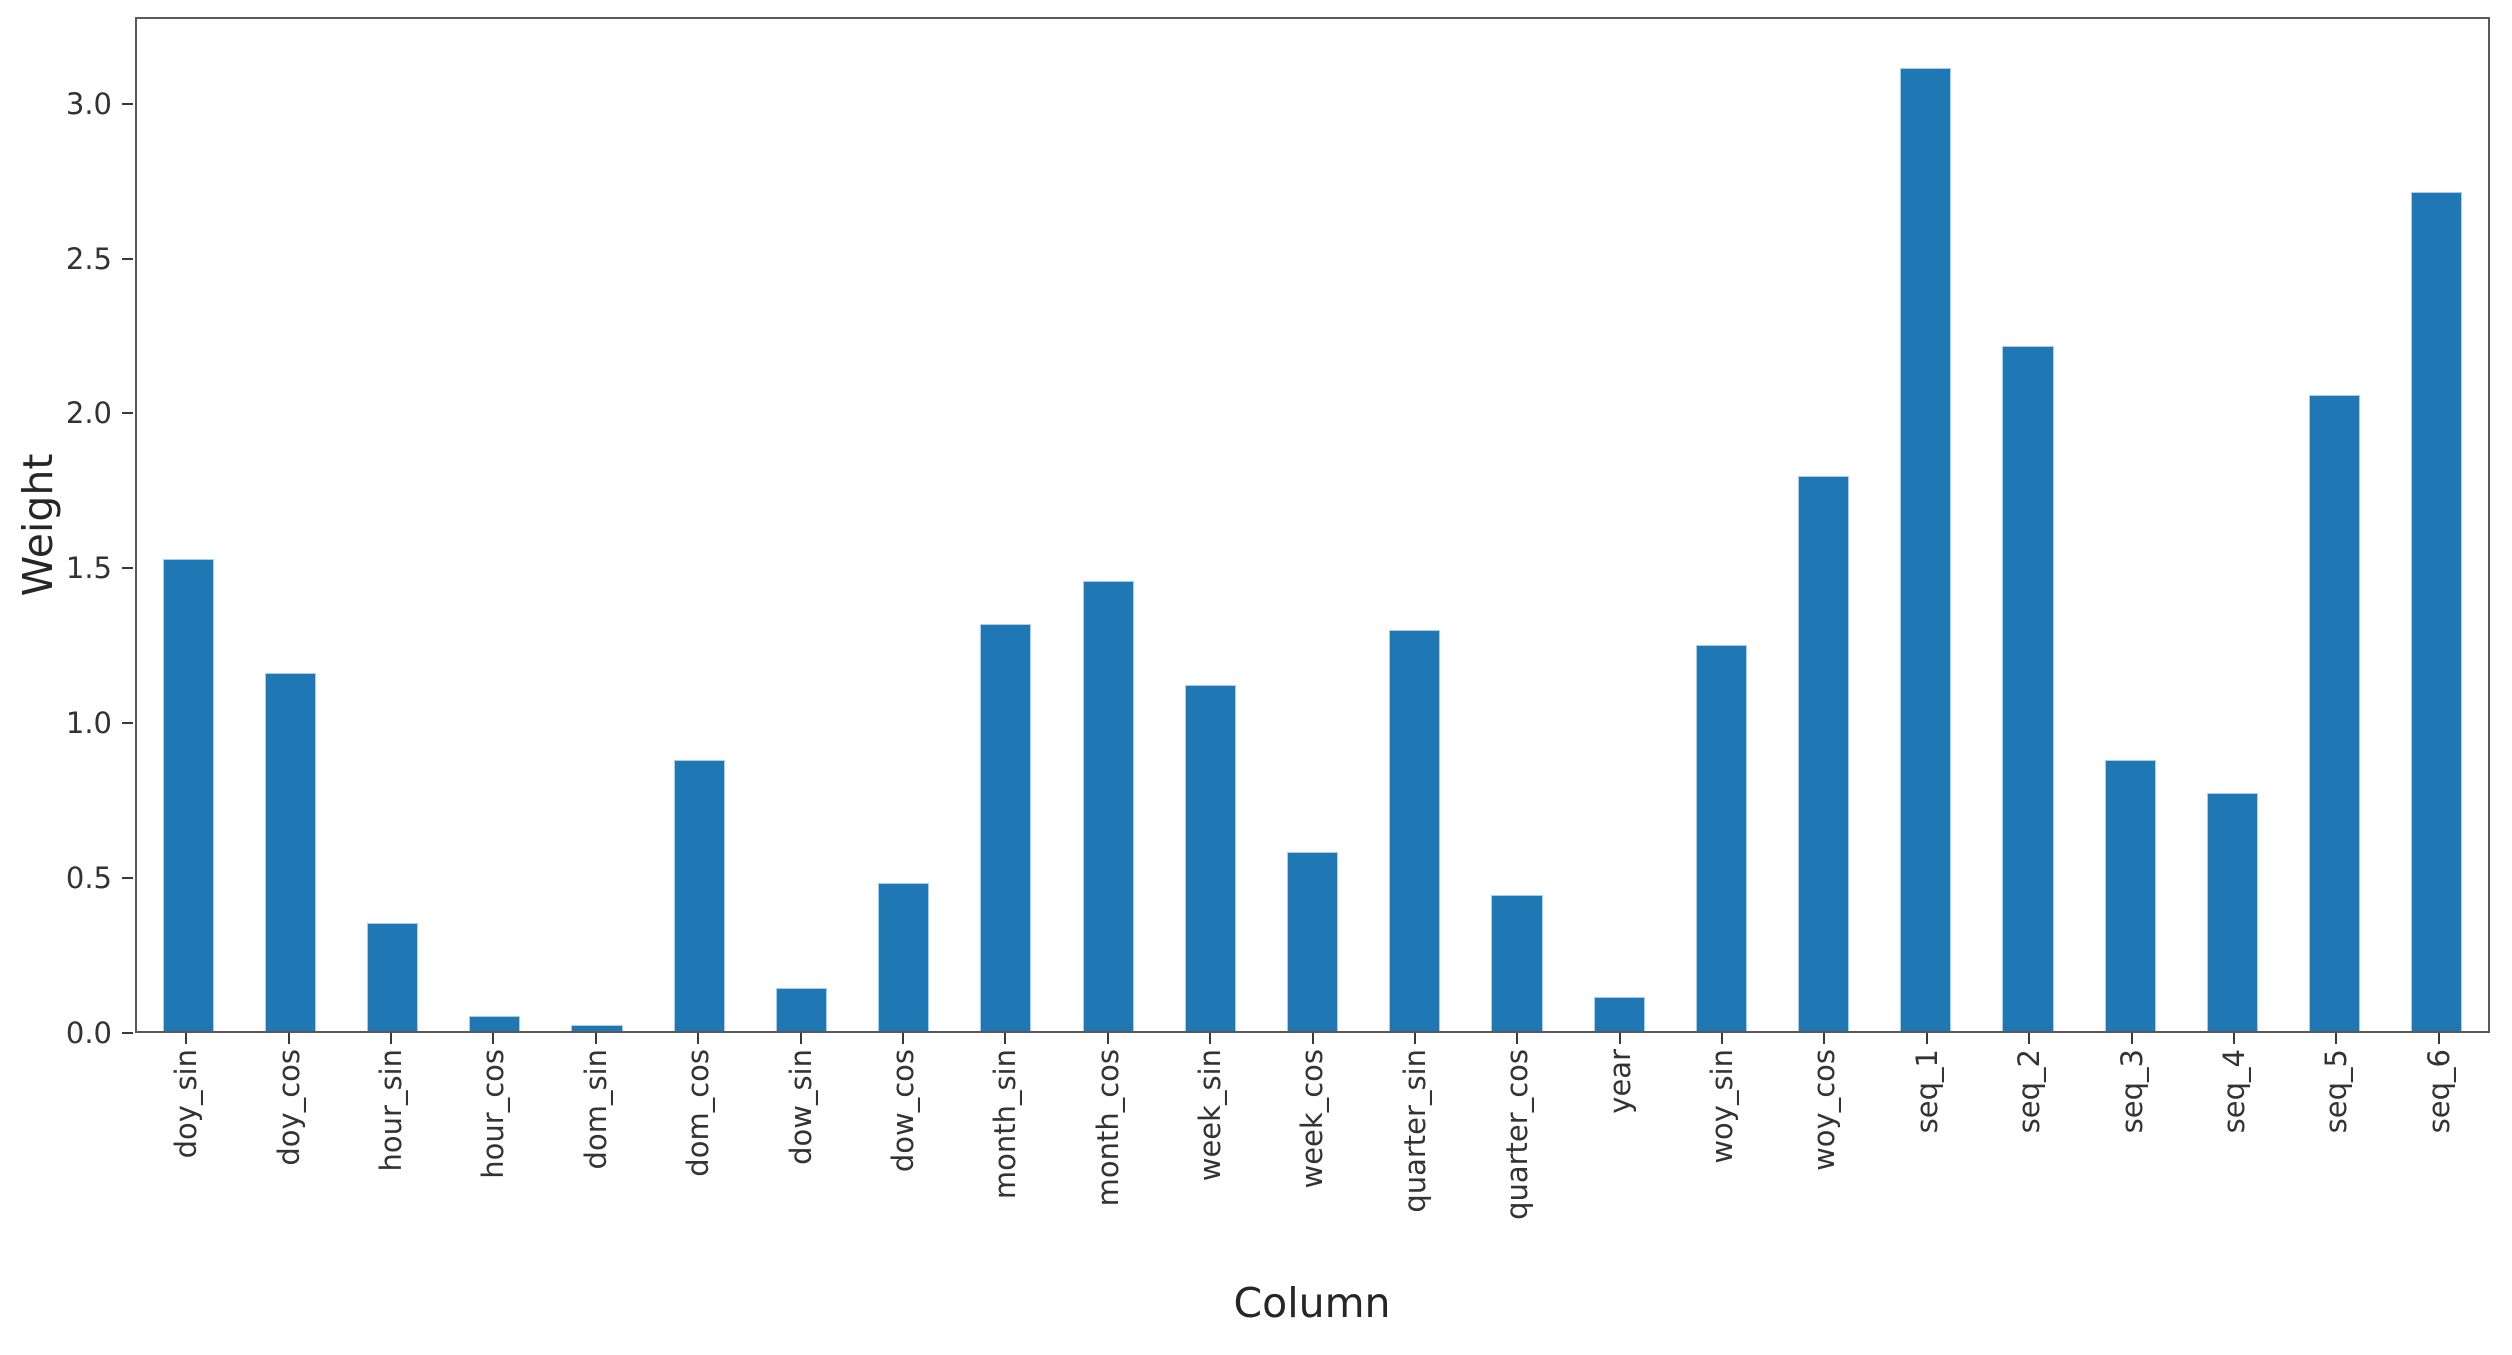  What do you see at coordinates (188, 525) in the screenshot?
I see `bar-slot-doy_sin` at bounding box center [188, 525].